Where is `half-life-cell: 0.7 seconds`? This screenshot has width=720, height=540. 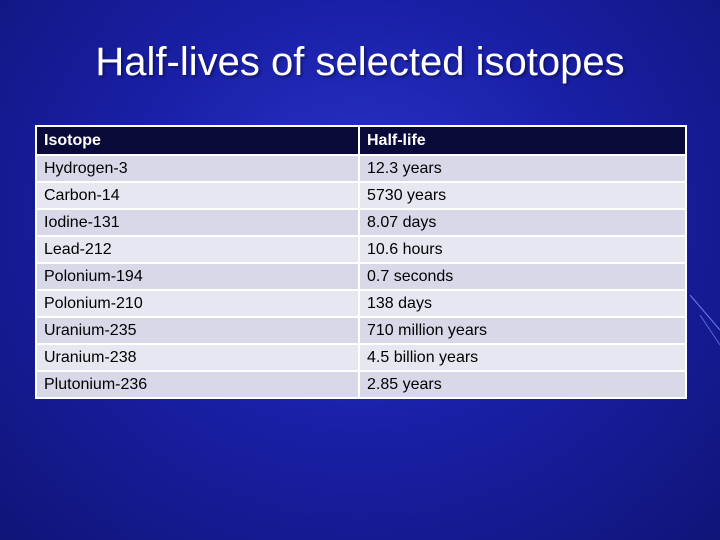
half-life-cell: 0.7 seconds is located at coordinates (522, 276).